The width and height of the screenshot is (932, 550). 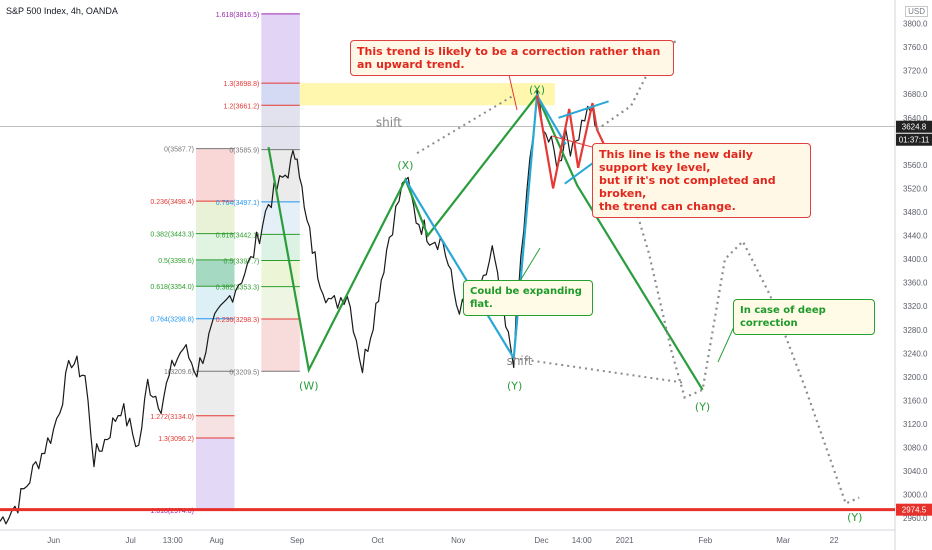 I want to click on wave-label: (W), so click(x=308, y=386).